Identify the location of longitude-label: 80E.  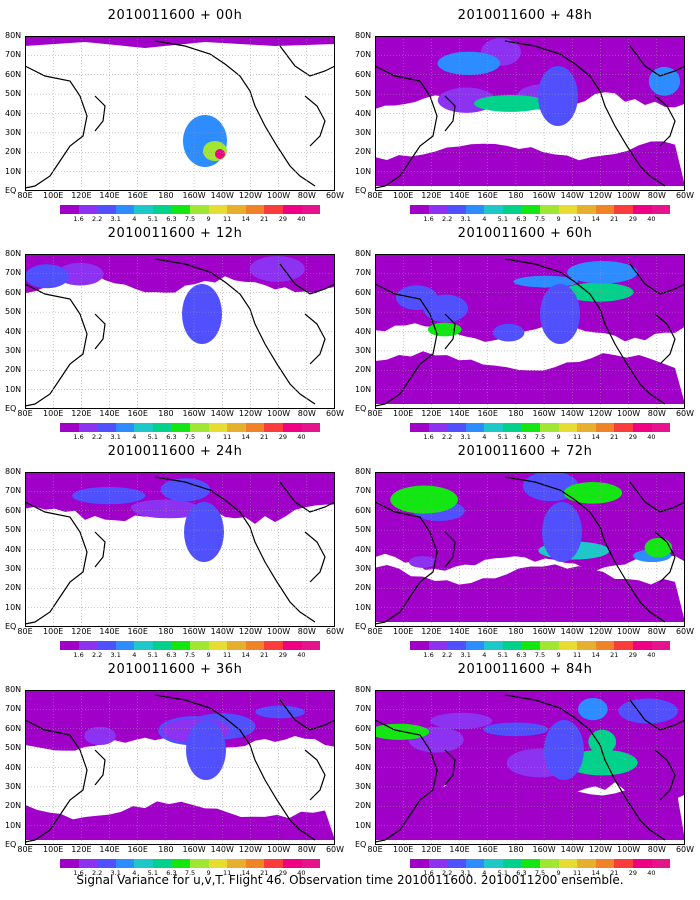
(25, 849).